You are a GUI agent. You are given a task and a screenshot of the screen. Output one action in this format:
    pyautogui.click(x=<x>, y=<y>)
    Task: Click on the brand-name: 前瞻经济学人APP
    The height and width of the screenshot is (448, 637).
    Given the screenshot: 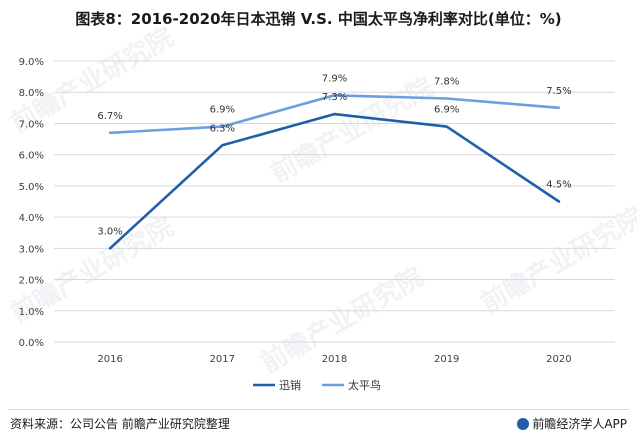 What is the action you would take?
    pyautogui.click(x=579, y=424)
    